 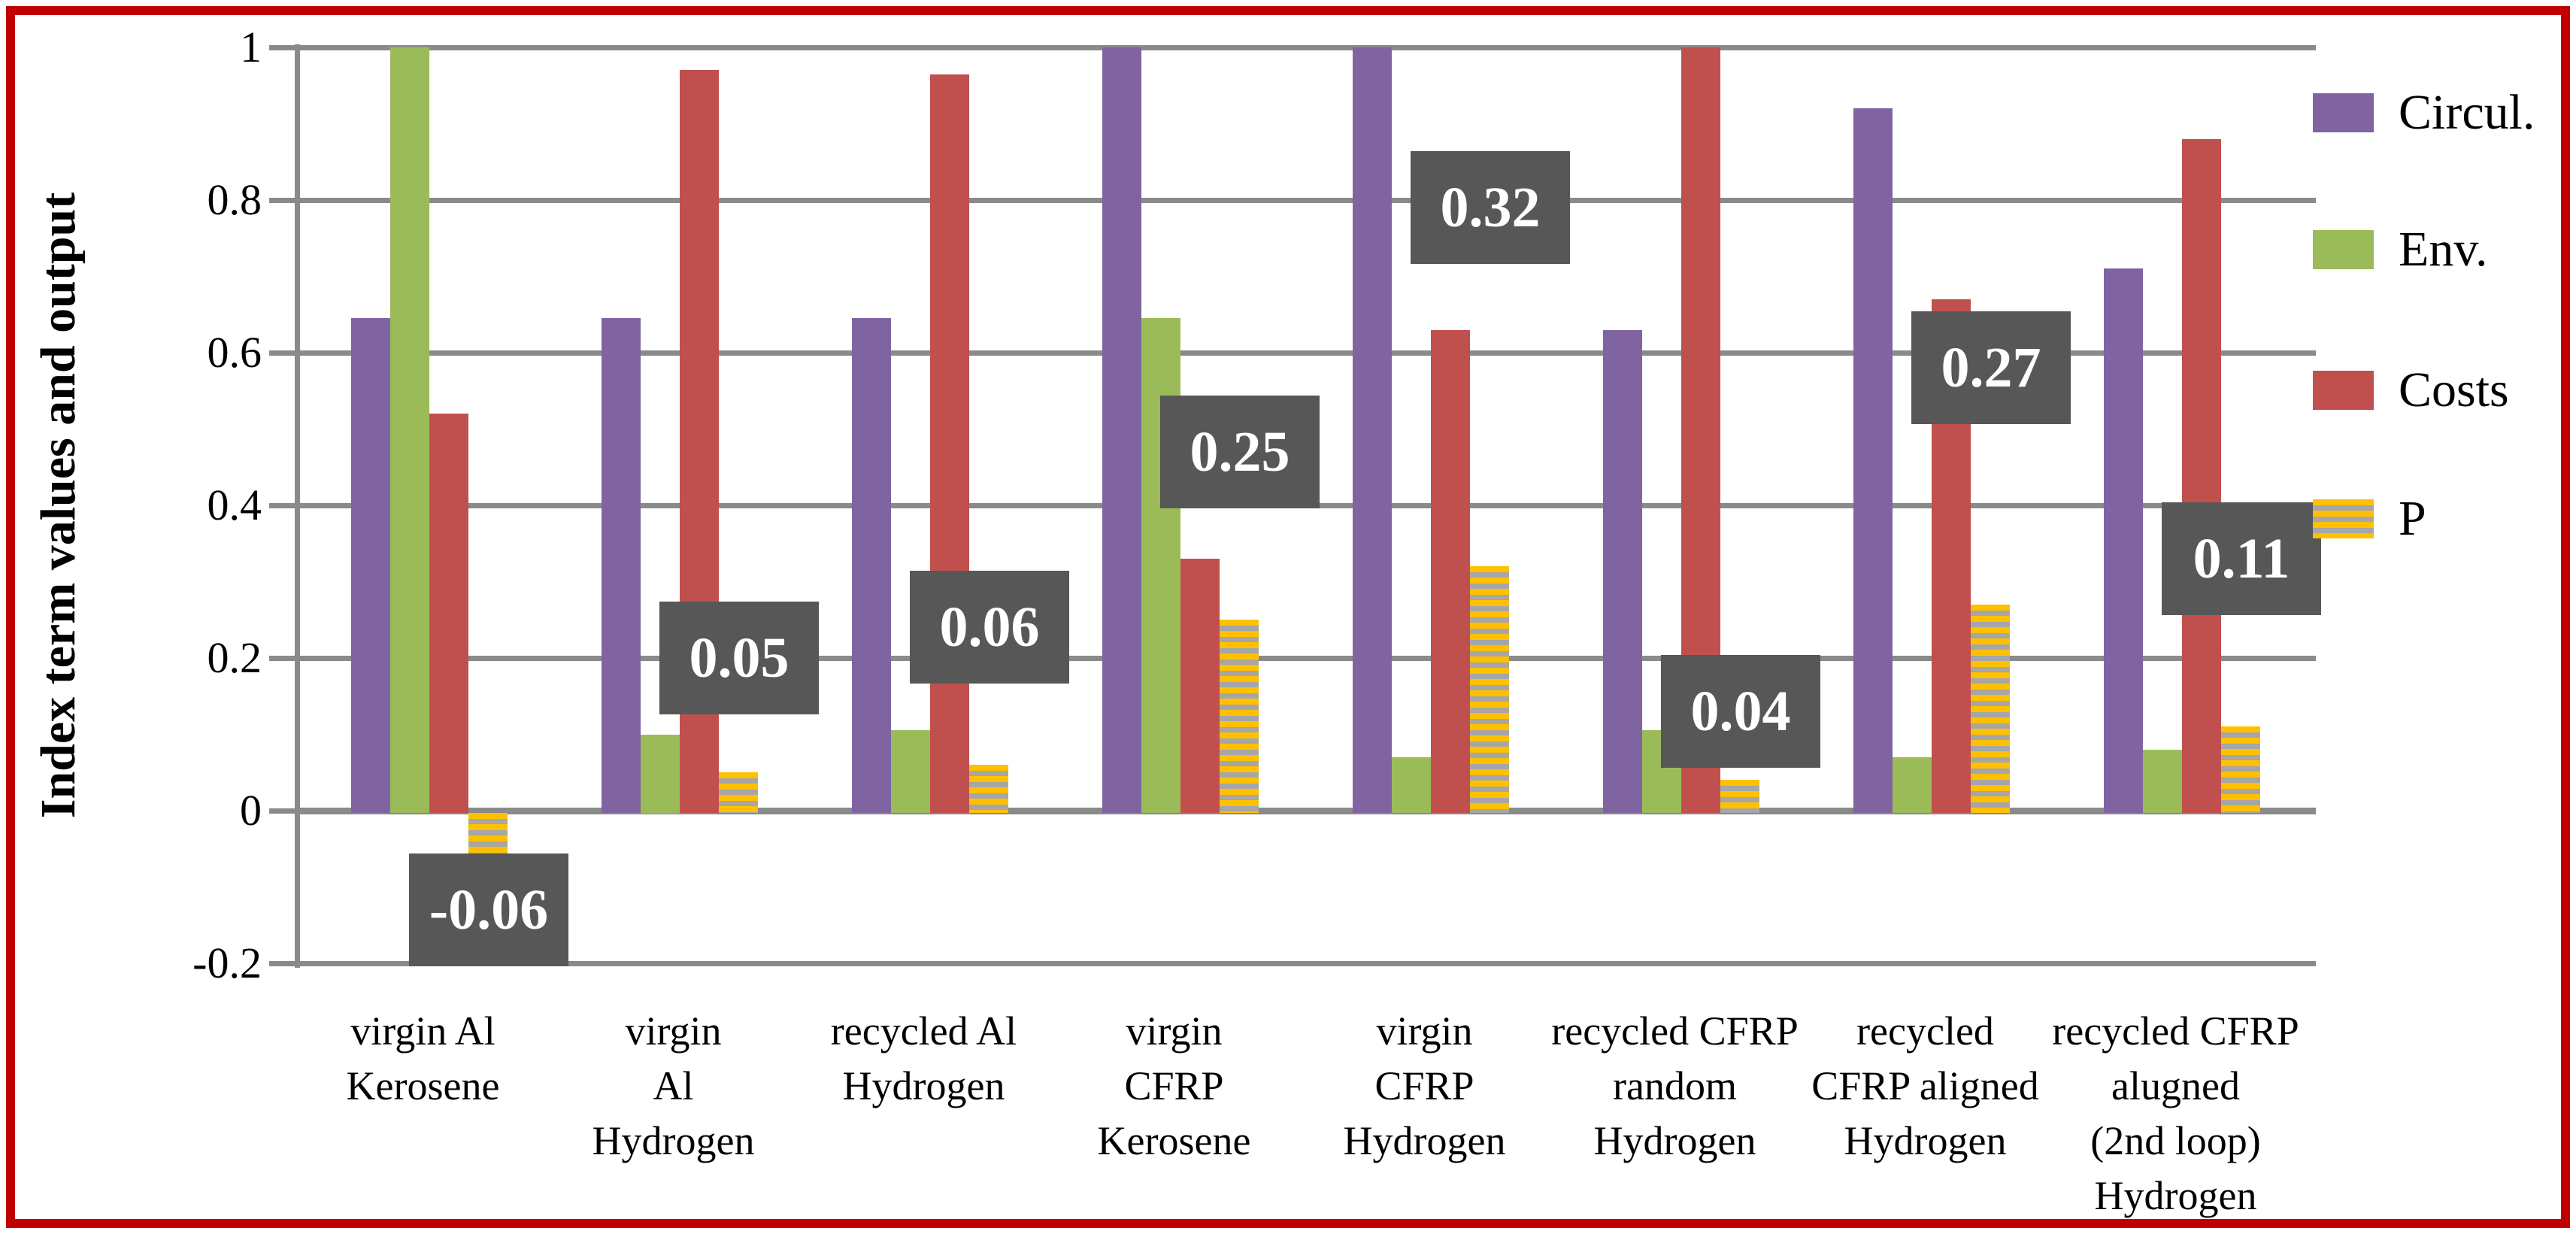 I want to click on legend-swatch-costs, so click(x=2343, y=390).